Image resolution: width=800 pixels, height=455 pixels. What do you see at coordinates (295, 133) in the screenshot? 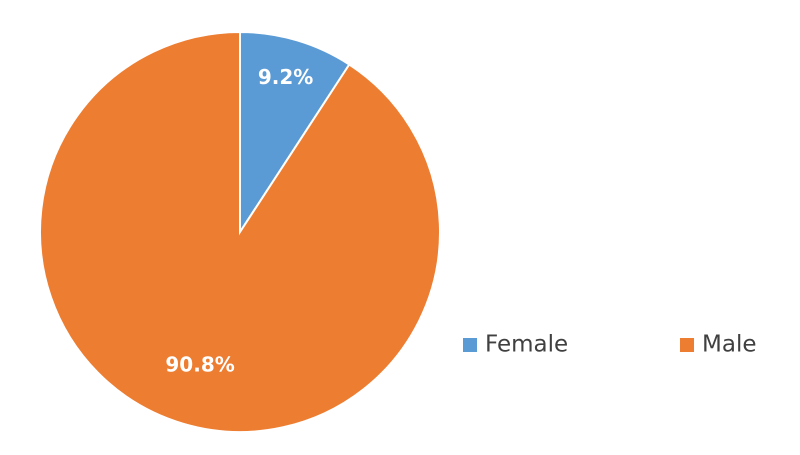
I see `pie-slice` at bounding box center [295, 133].